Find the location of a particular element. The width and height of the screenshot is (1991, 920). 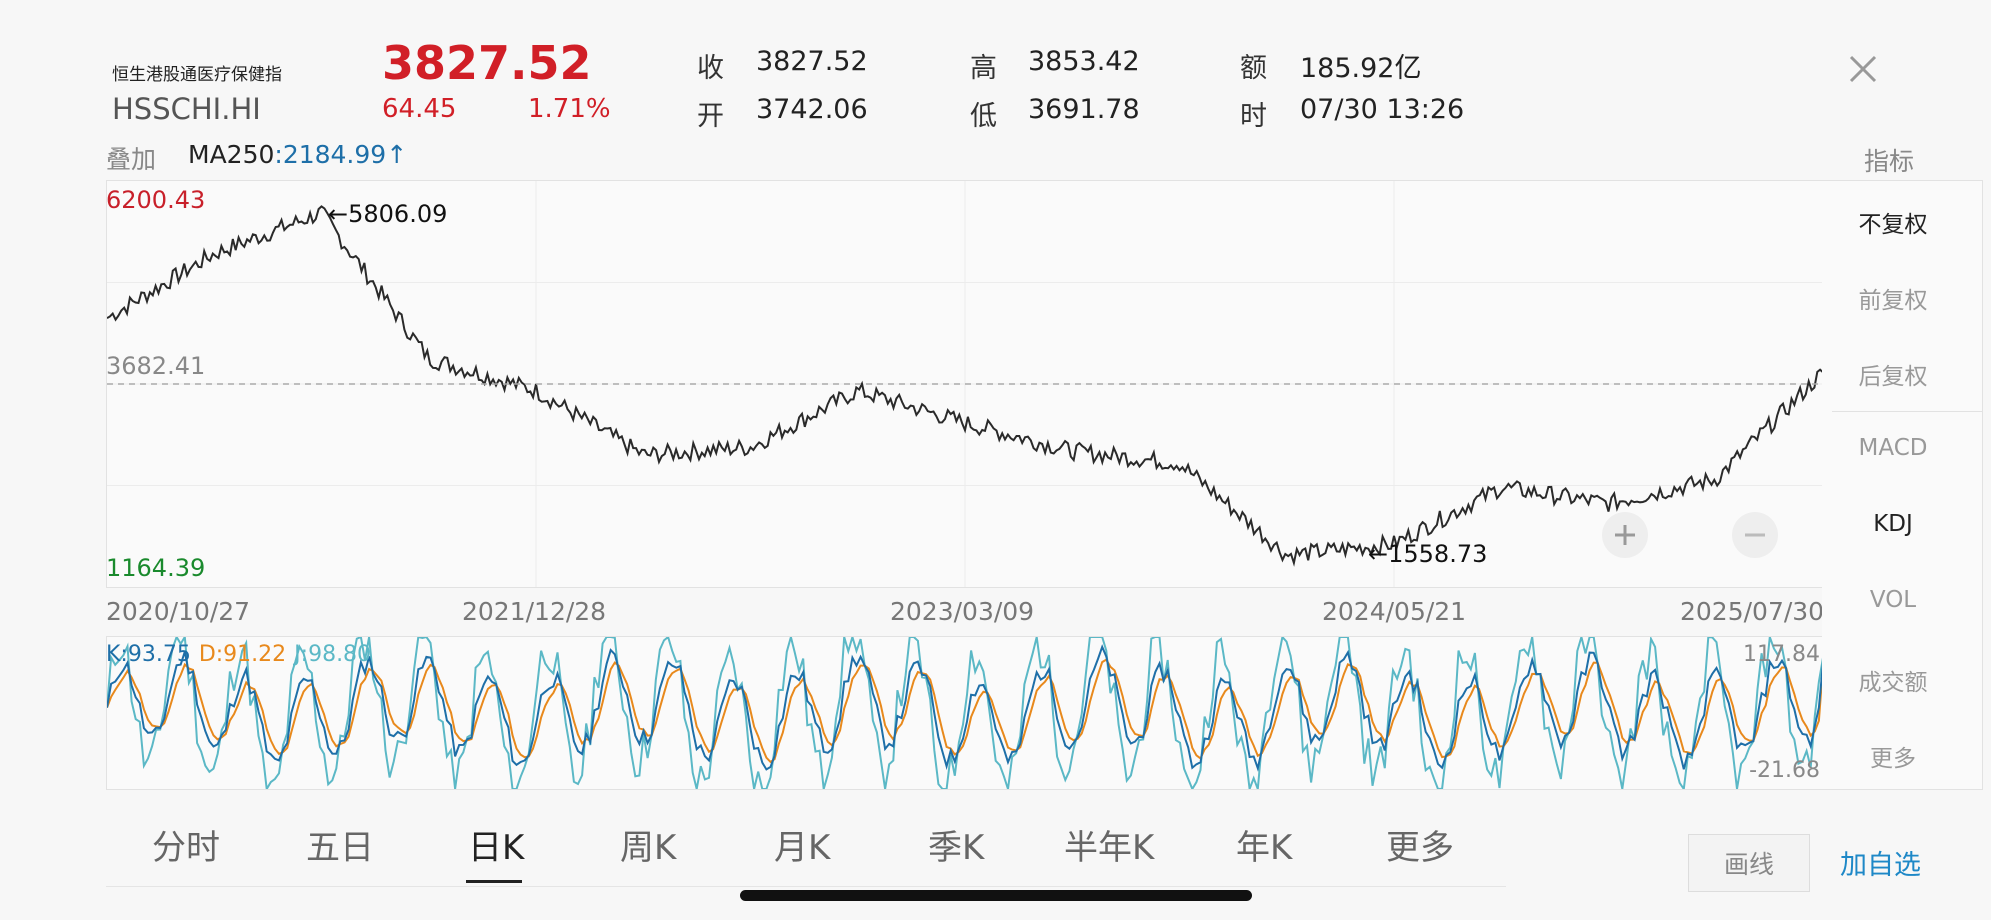

active-tab-indicator is located at coordinates (494, 881).